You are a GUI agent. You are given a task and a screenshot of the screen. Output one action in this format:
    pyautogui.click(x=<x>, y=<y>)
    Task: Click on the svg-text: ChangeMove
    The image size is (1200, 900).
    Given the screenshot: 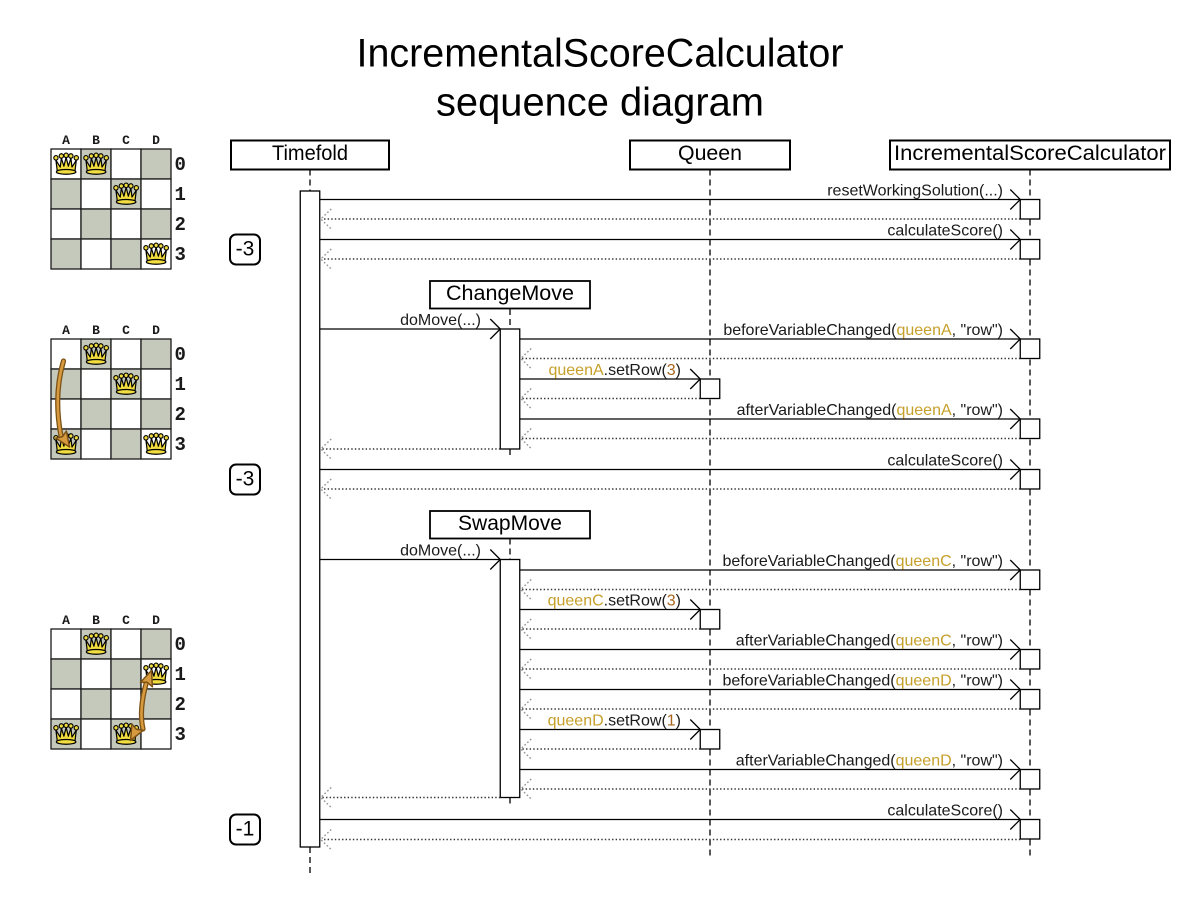 What is the action you would take?
    pyautogui.click(x=510, y=293)
    